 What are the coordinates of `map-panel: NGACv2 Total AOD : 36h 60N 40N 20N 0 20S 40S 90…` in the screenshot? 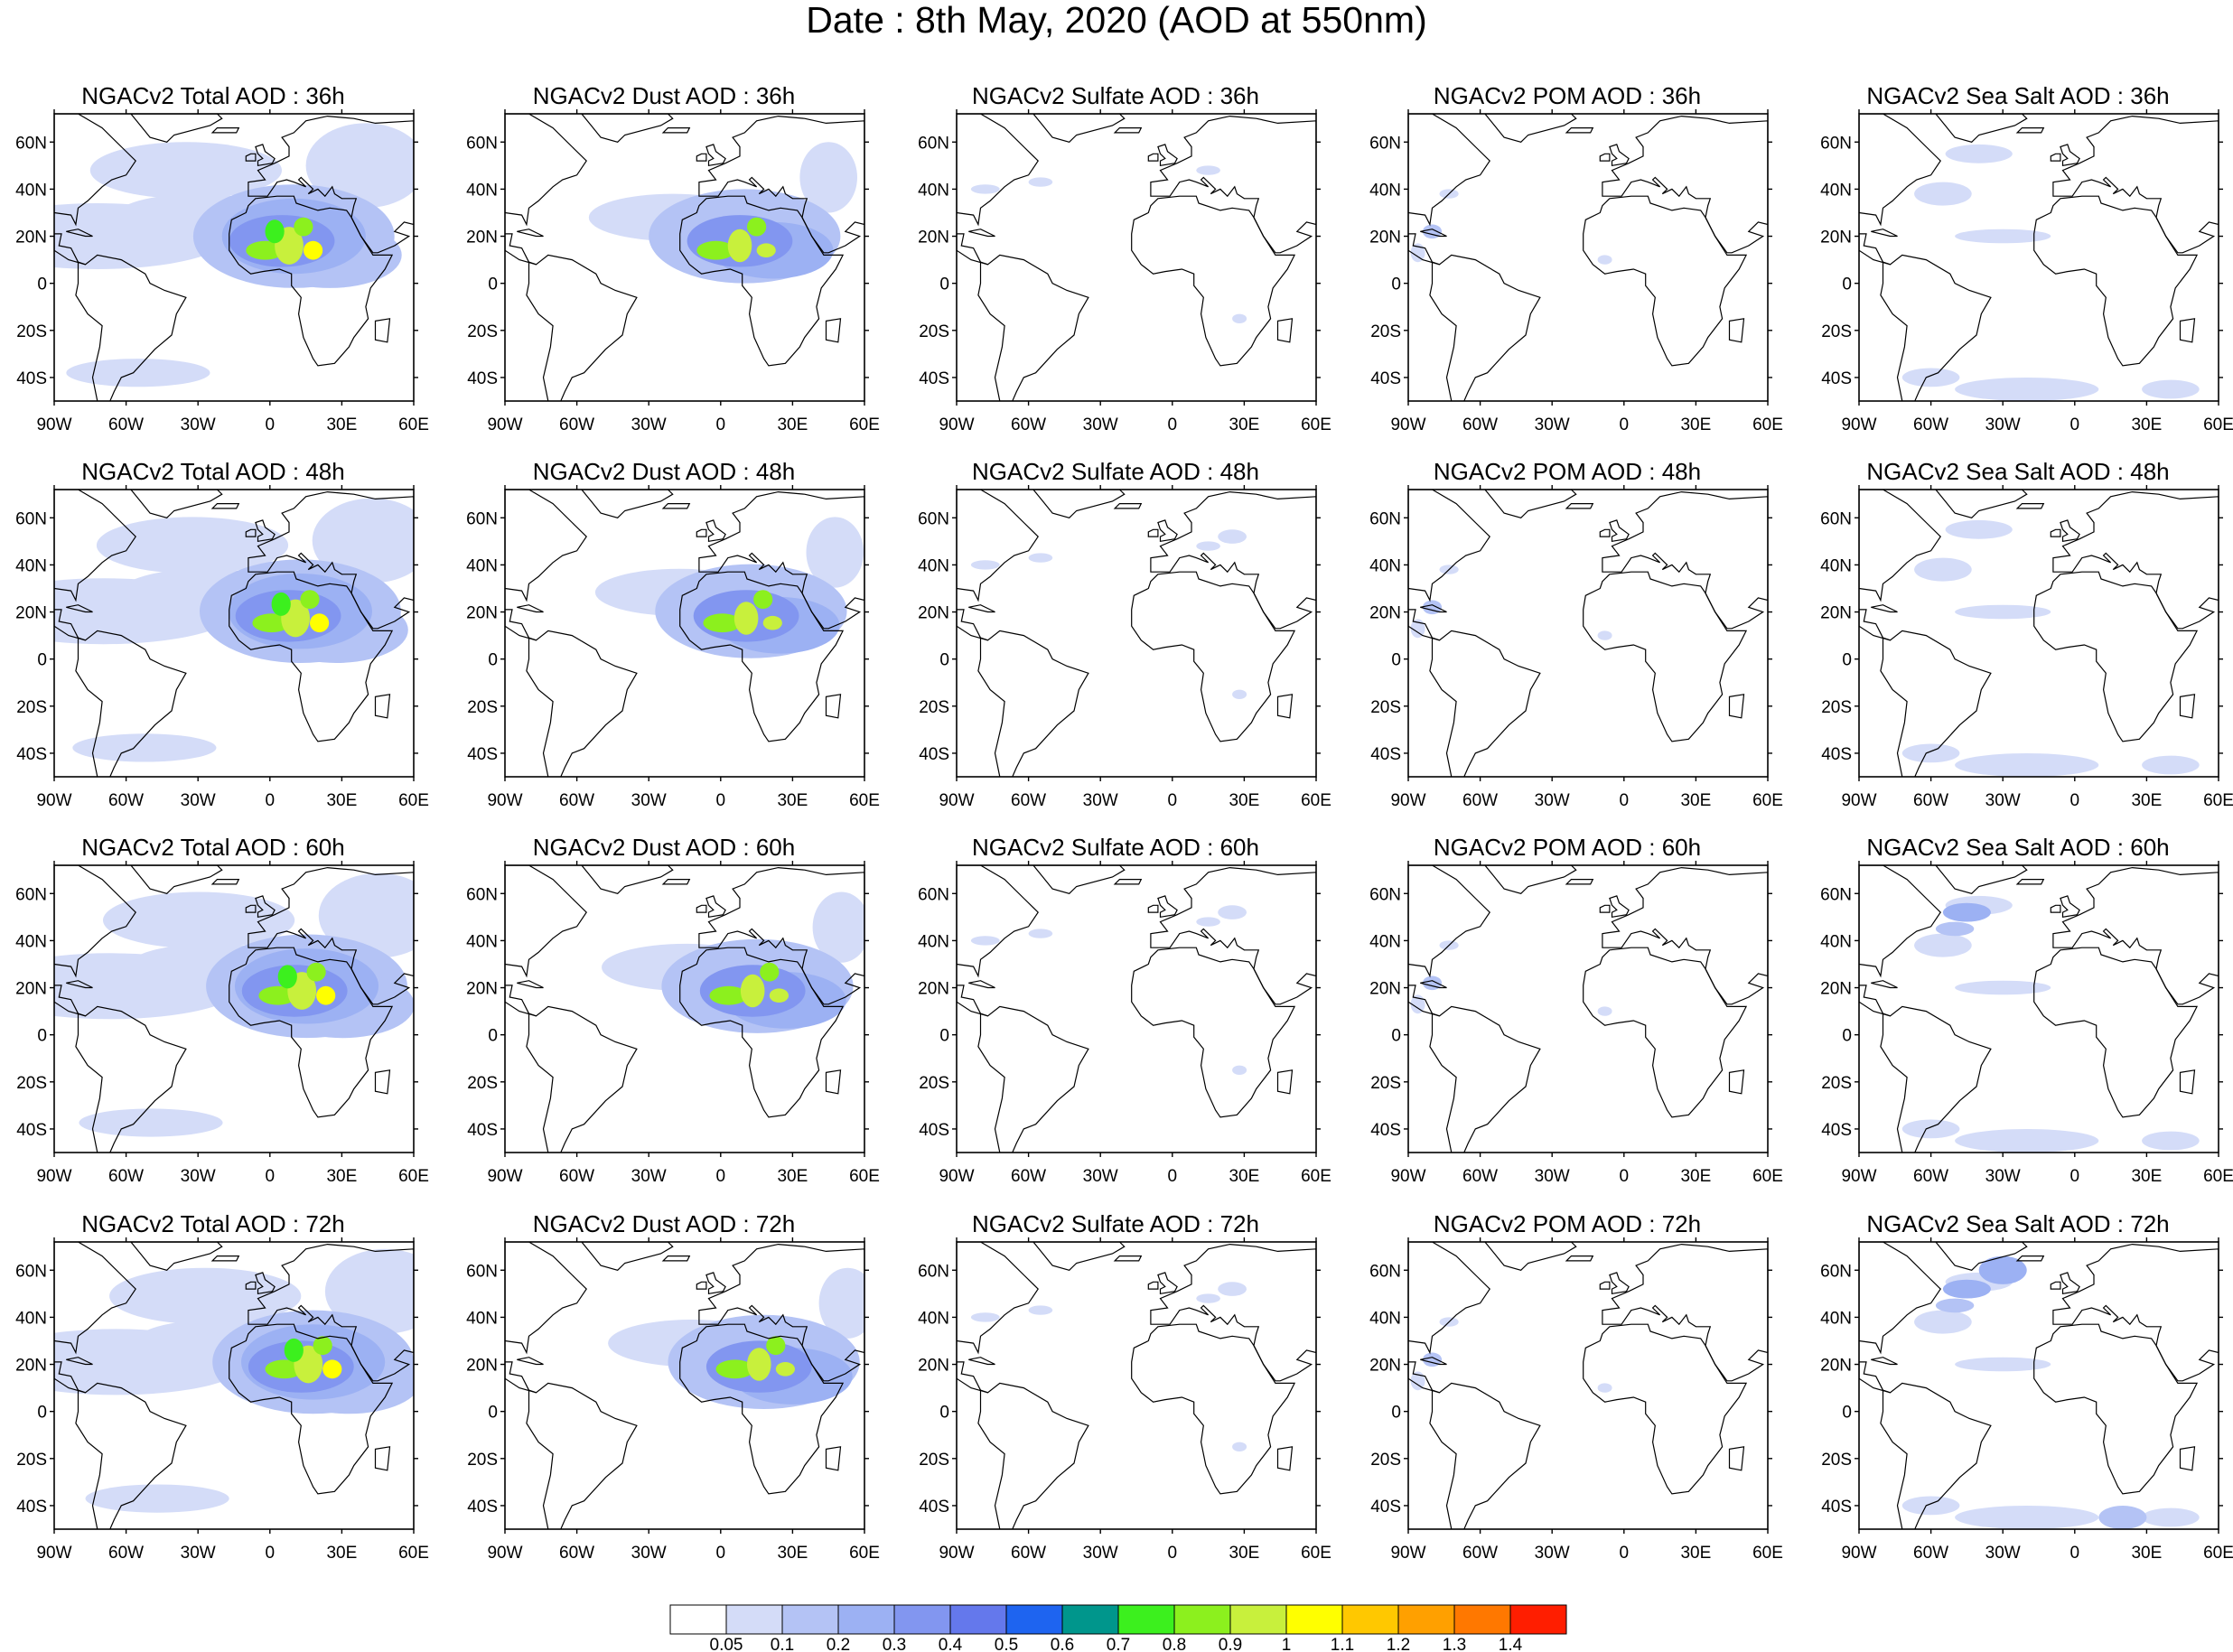 It's located at (226, 267).